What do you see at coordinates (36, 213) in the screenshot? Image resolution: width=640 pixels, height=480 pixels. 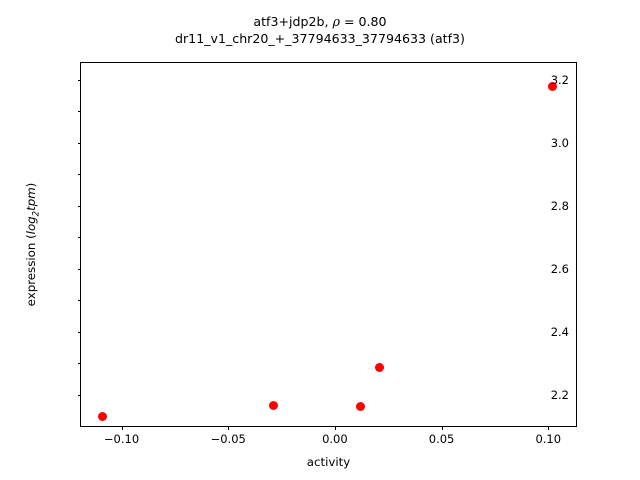 I see `y-label-subscript: 2` at bounding box center [36, 213].